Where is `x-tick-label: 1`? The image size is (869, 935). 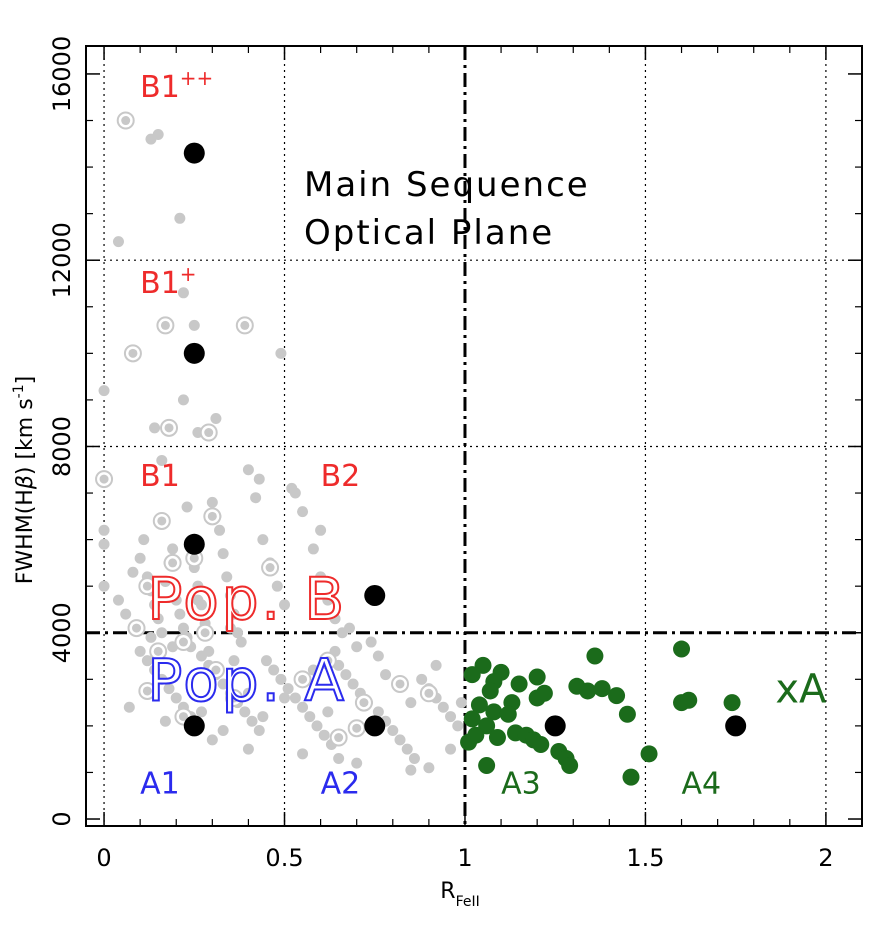 x-tick-label: 1 is located at coordinates (464, 858).